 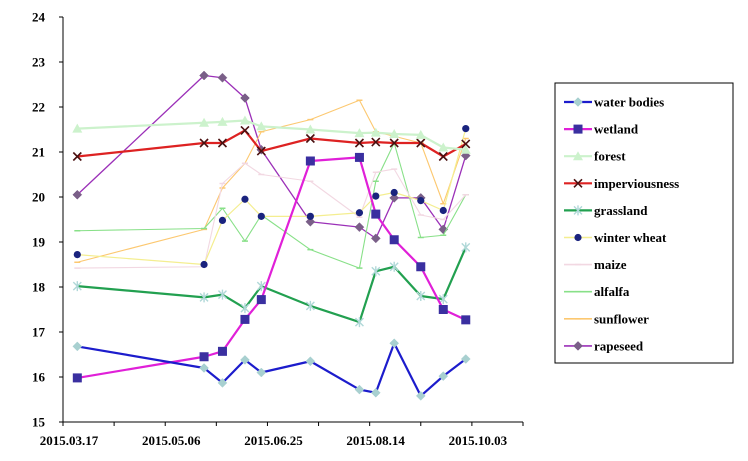 What do you see at coordinates (629, 102) in the screenshot?
I see `legend-label: water bodies` at bounding box center [629, 102].